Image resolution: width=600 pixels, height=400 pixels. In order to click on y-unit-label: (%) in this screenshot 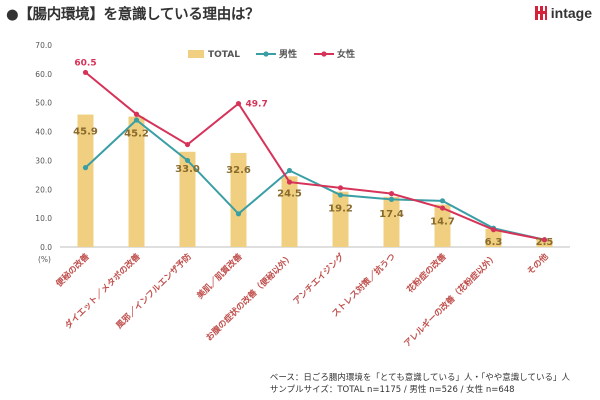, I will do `click(44, 259)`.